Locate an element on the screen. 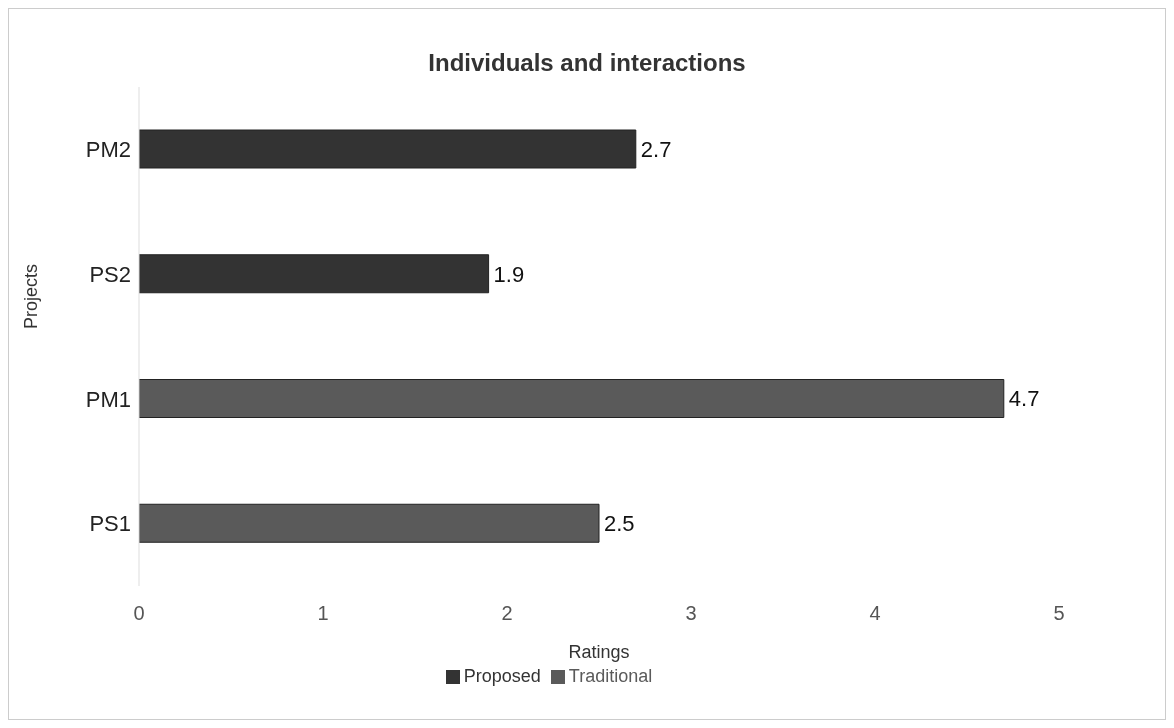 Image resolution: width=1174 pixels, height=728 pixels. y-axis-title: Projects is located at coordinates (31, 296).